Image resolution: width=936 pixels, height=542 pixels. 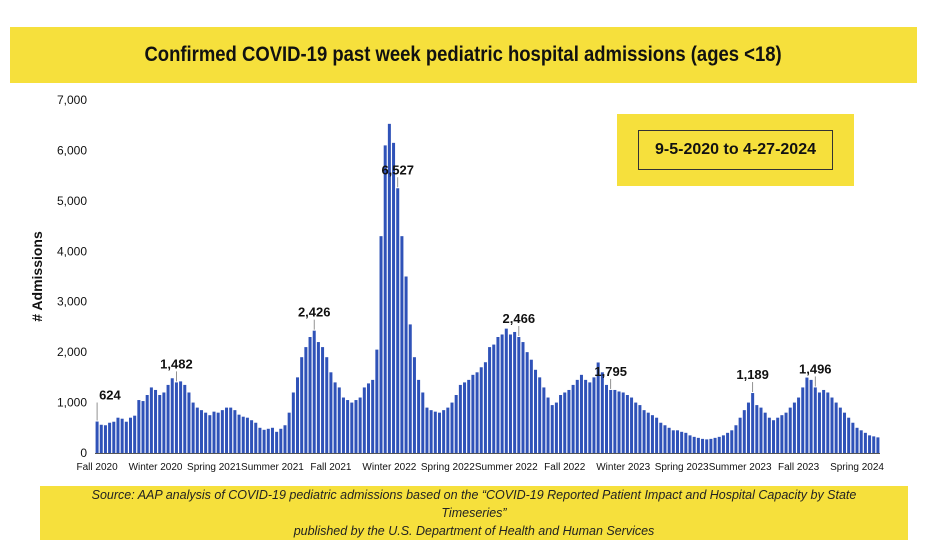 What do you see at coordinates (610, 371) in the screenshot?
I see `data-label: 1,795` at bounding box center [610, 371].